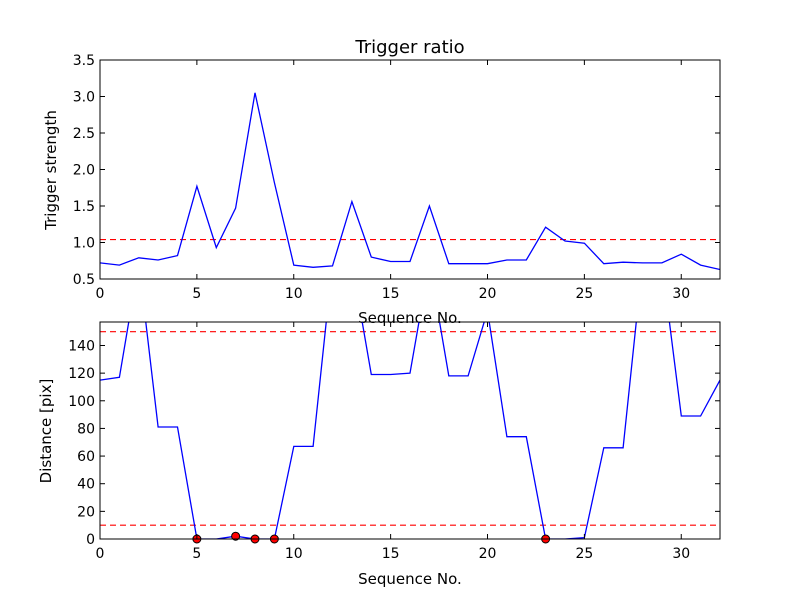 This screenshot has width=800, height=600. Describe the element at coordinates (86, 512) in the screenshot. I see `y-tick-label: 20` at that location.